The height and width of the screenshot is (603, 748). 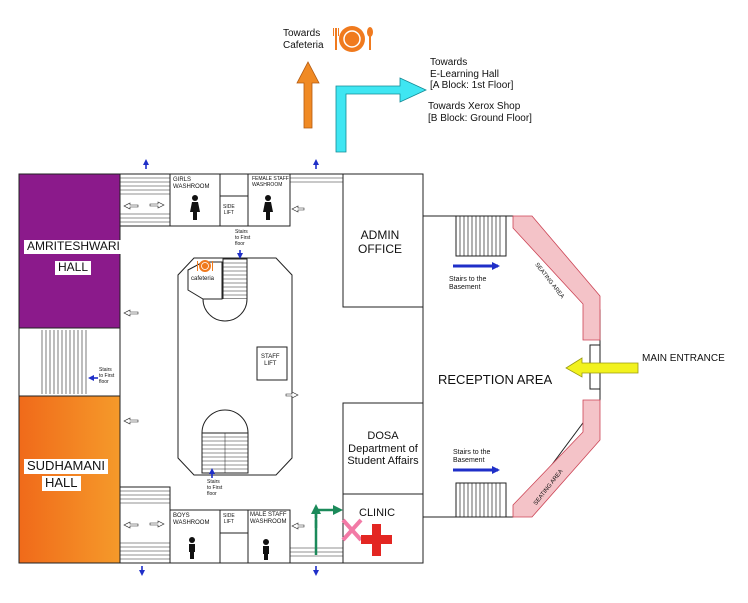 What do you see at coordinates (472, 457) in the screenshot?
I see `stairs-basement-bottom-label: Stairs to the Basement` at bounding box center [472, 457].